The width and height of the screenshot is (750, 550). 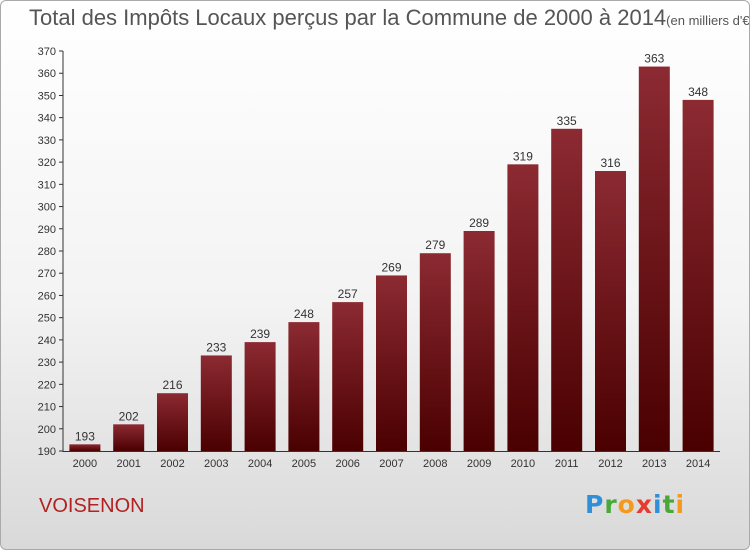 What do you see at coordinates (47, 185) in the screenshot?
I see `y-tick-label: 310` at bounding box center [47, 185].